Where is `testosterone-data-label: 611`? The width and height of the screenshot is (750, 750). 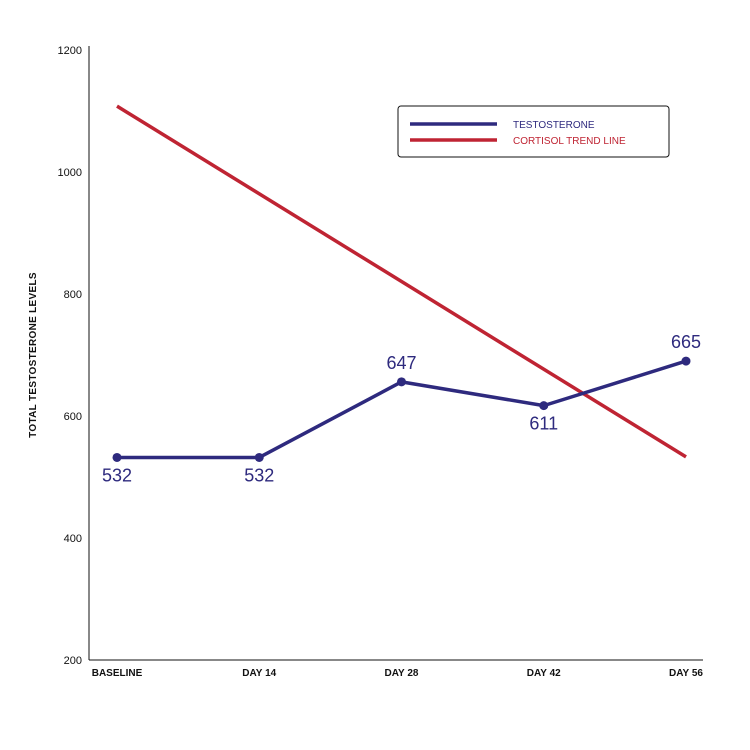 testosterone-data-label: 611 is located at coordinates (543, 424).